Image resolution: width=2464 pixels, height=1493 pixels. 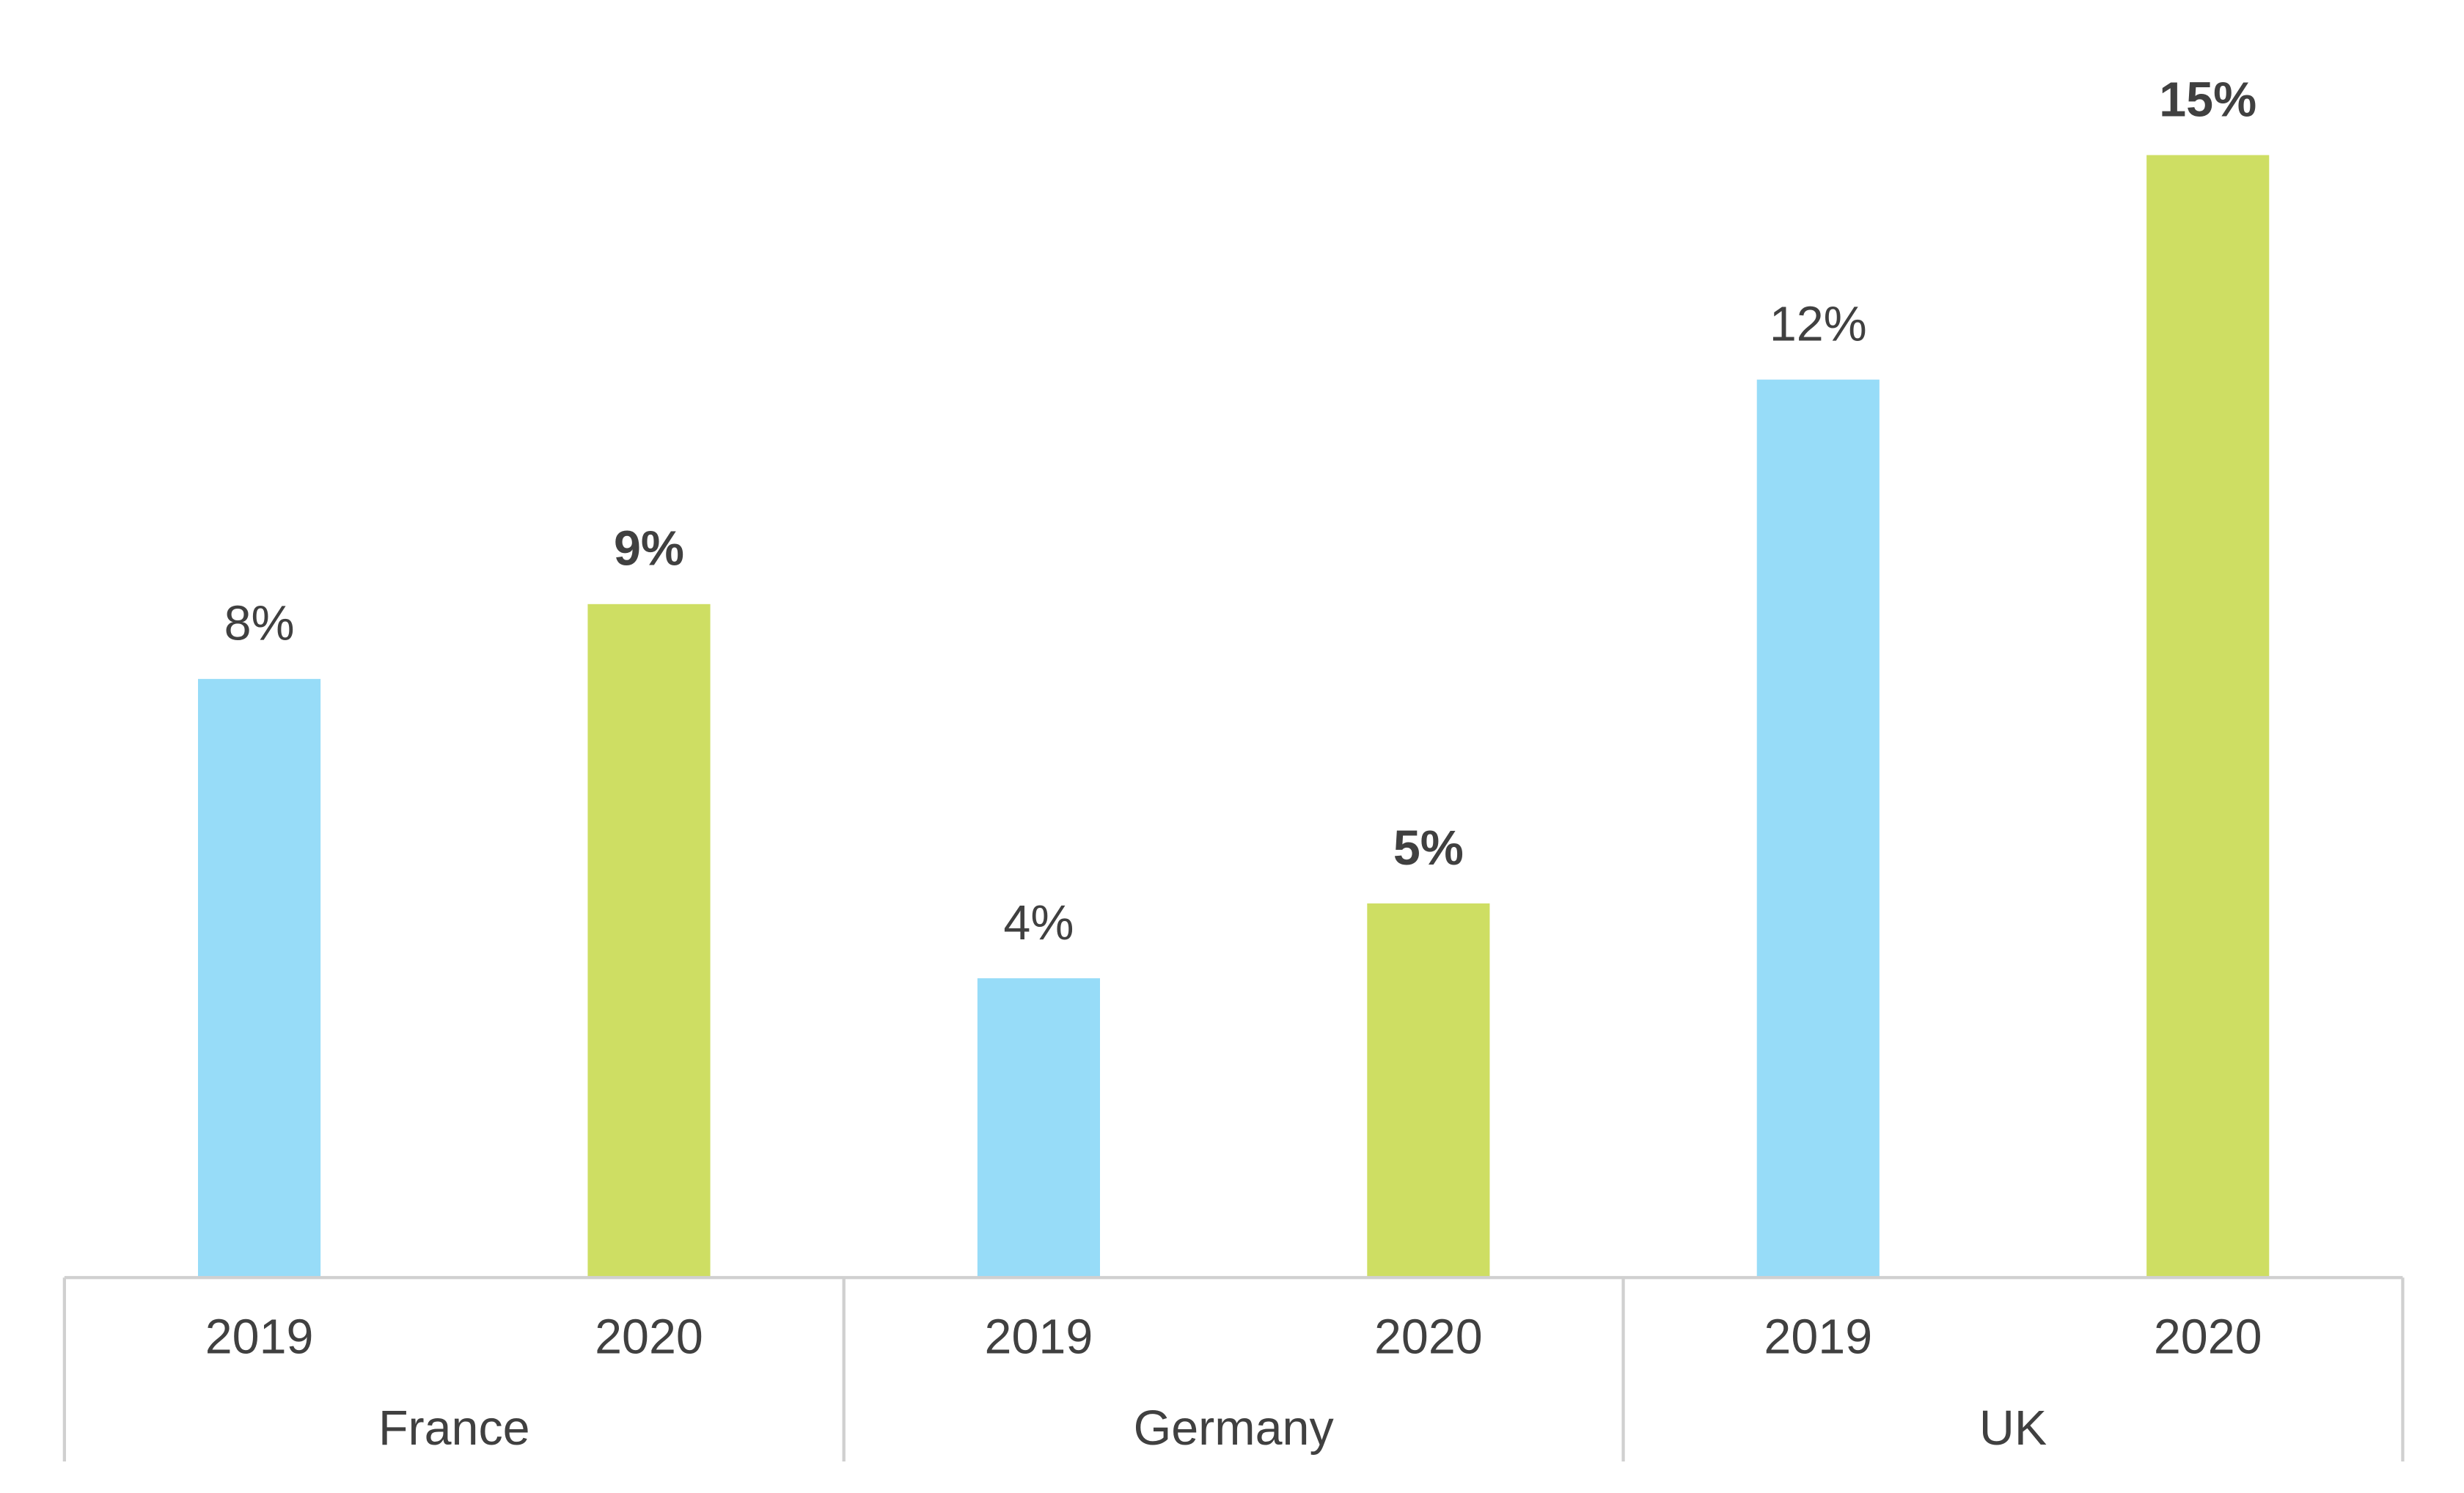 I want to click on value-label: 9%, so click(x=649, y=549).